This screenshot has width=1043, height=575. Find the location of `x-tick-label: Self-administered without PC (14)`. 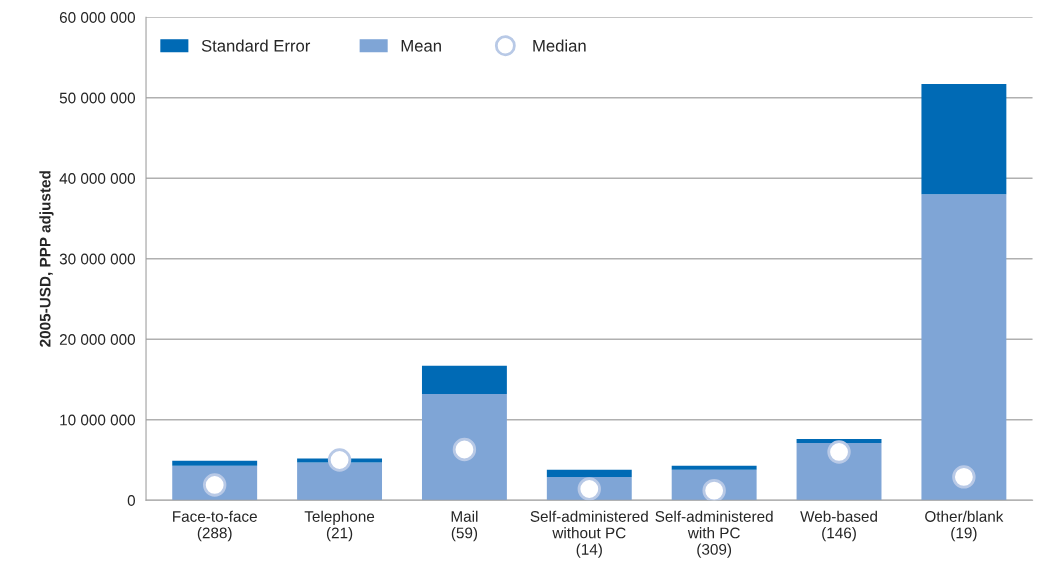

x-tick-label: Self-administered without PC (14) is located at coordinates (589, 534).